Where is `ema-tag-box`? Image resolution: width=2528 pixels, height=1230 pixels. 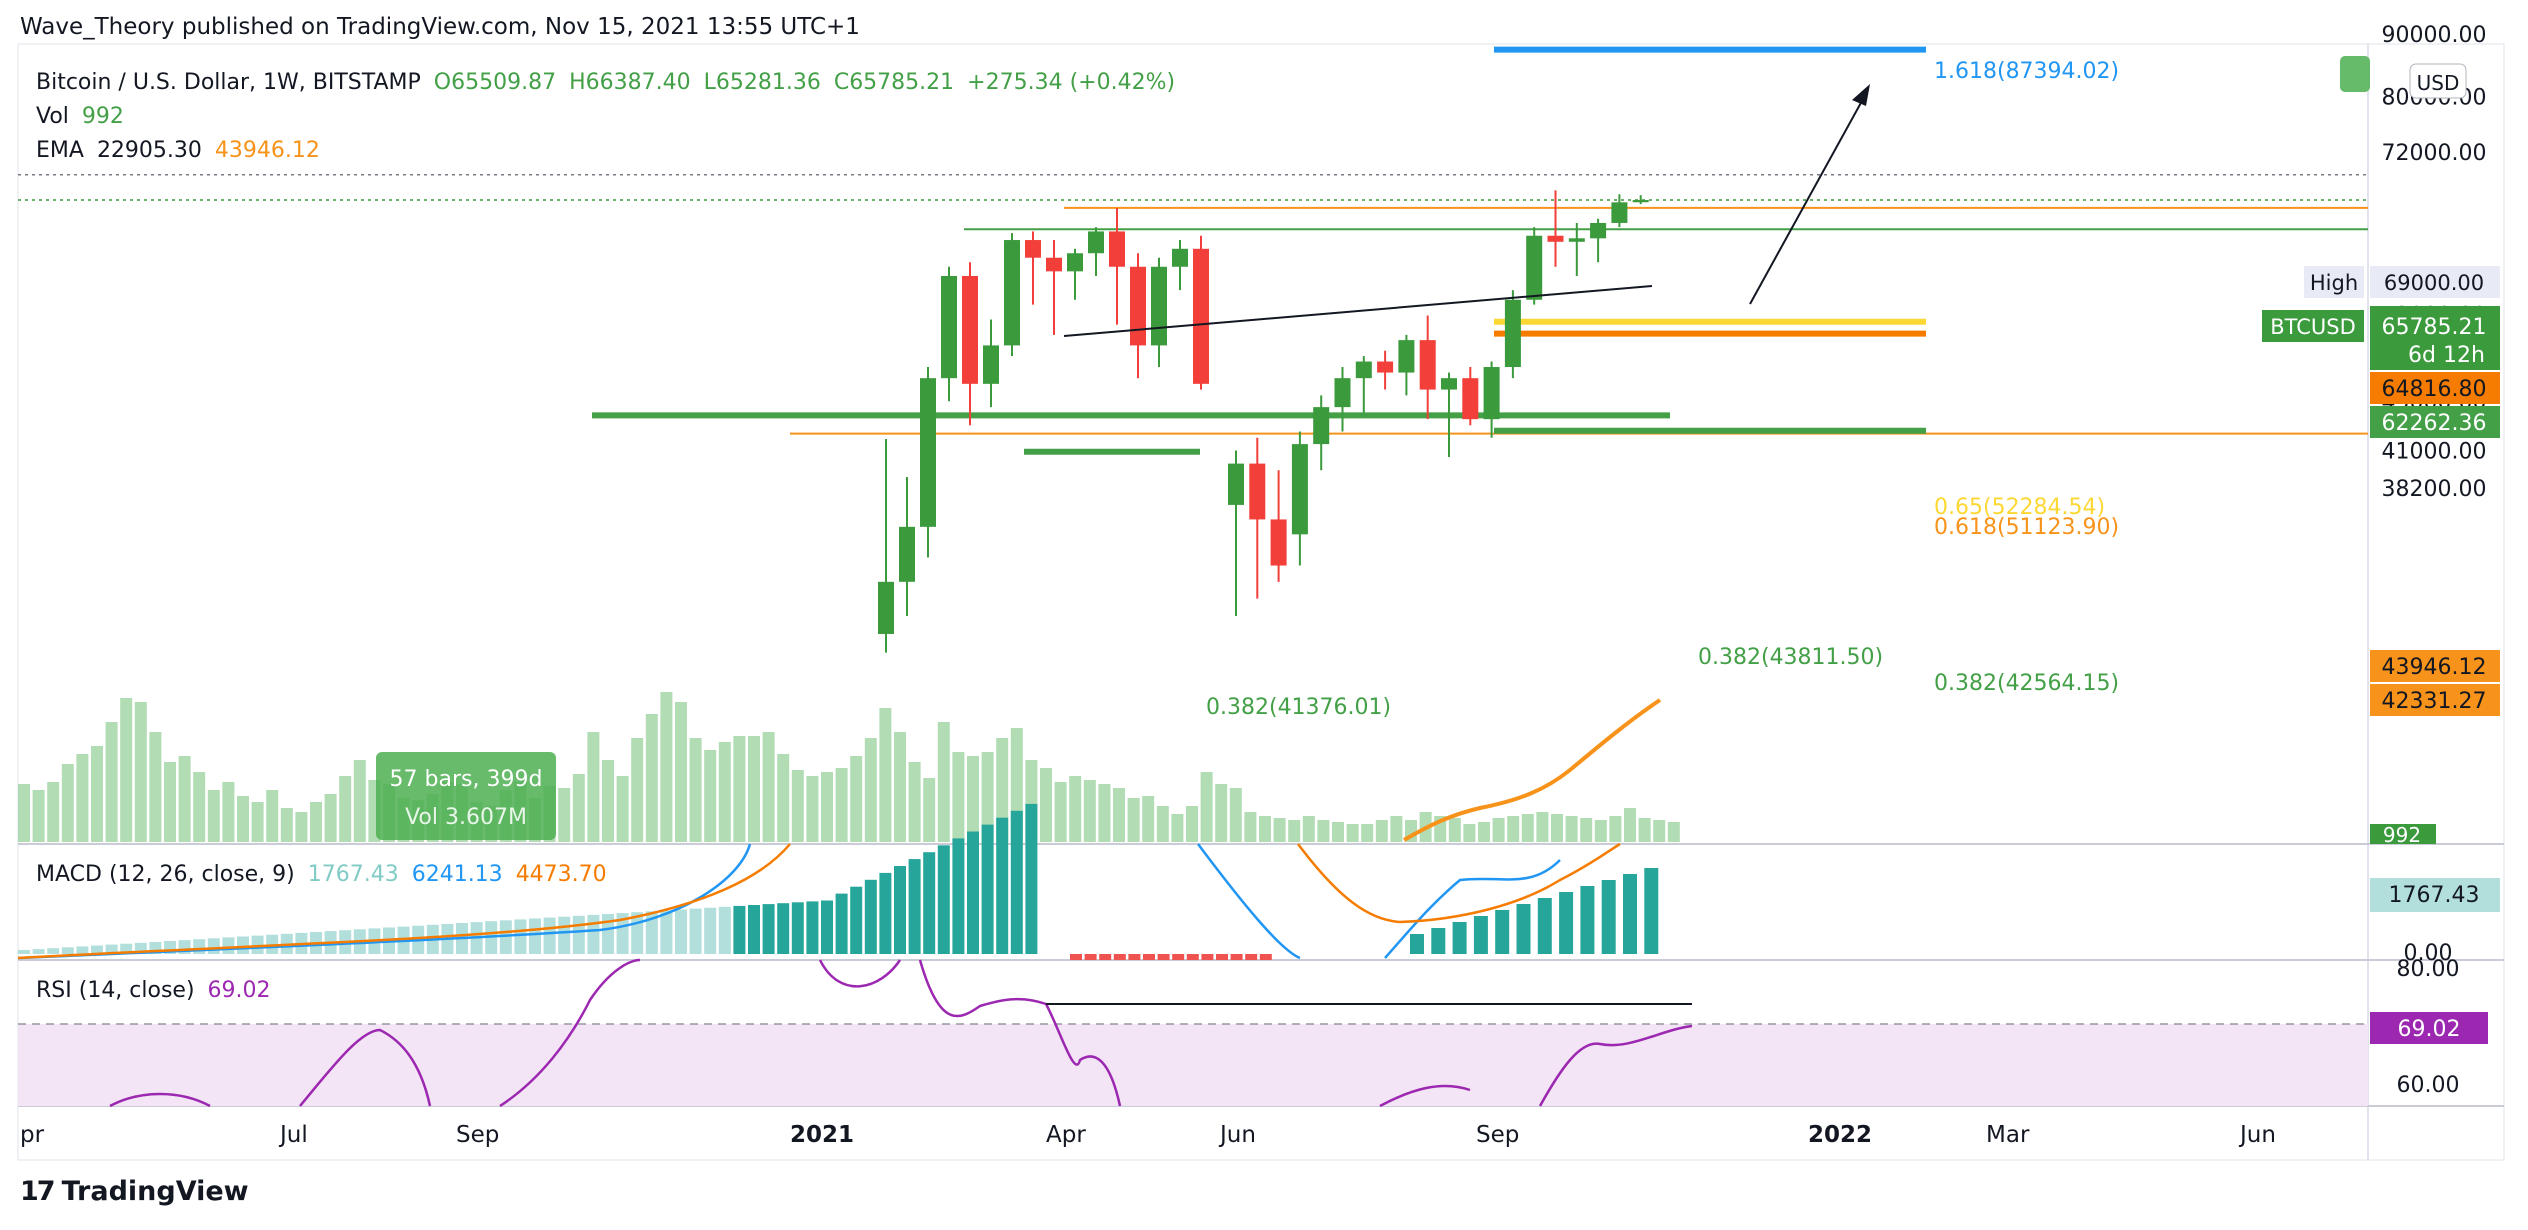
ema-tag-box is located at coordinates (2435, 666).